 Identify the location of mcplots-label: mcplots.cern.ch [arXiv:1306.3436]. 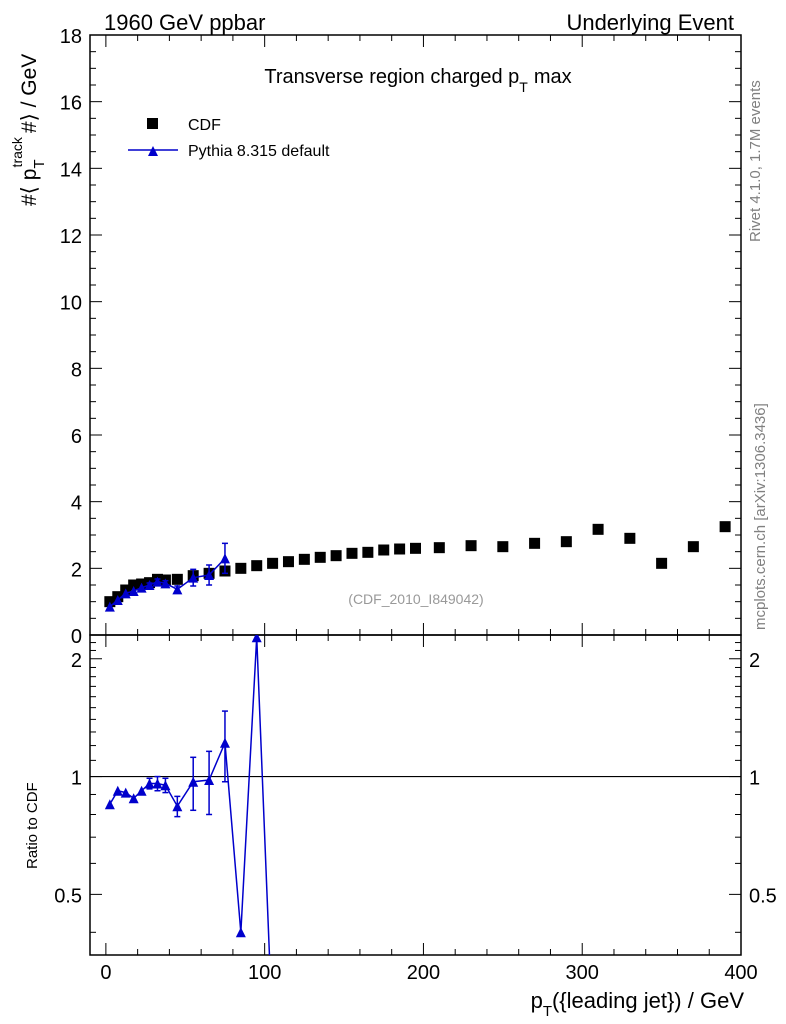
(760, 516).